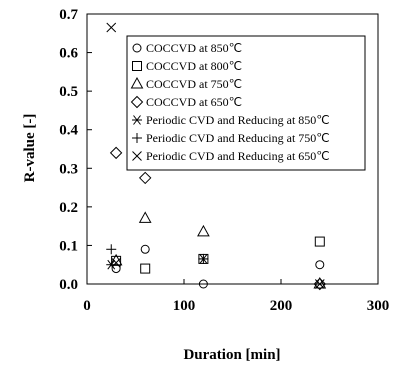 The width and height of the screenshot is (398, 365). What do you see at coordinates (137, 156) in the screenshot?
I see `legend-marker-cross` at bounding box center [137, 156].